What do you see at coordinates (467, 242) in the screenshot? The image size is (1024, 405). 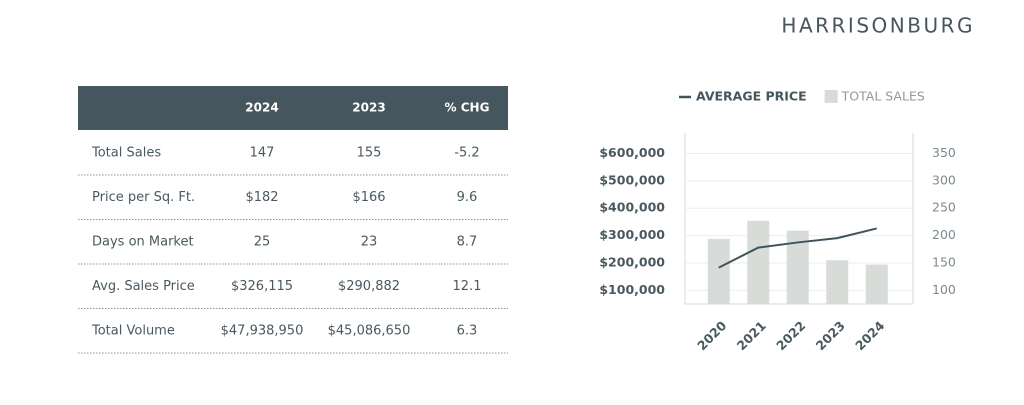 I see `table-cell: 8.7` at bounding box center [467, 242].